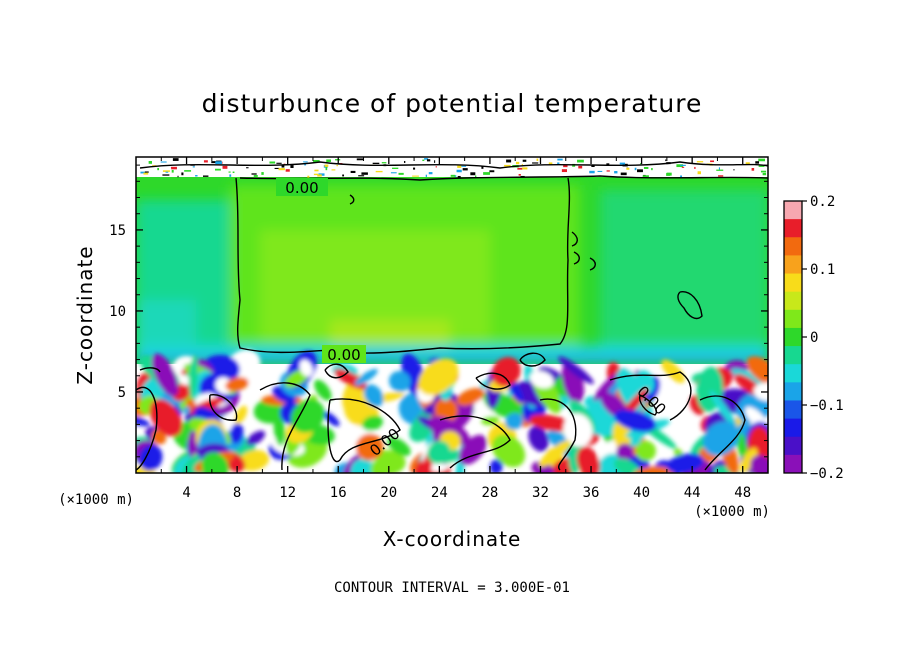  What do you see at coordinates (453, 168) in the screenshot?
I see `top-band-noise` at bounding box center [453, 168].